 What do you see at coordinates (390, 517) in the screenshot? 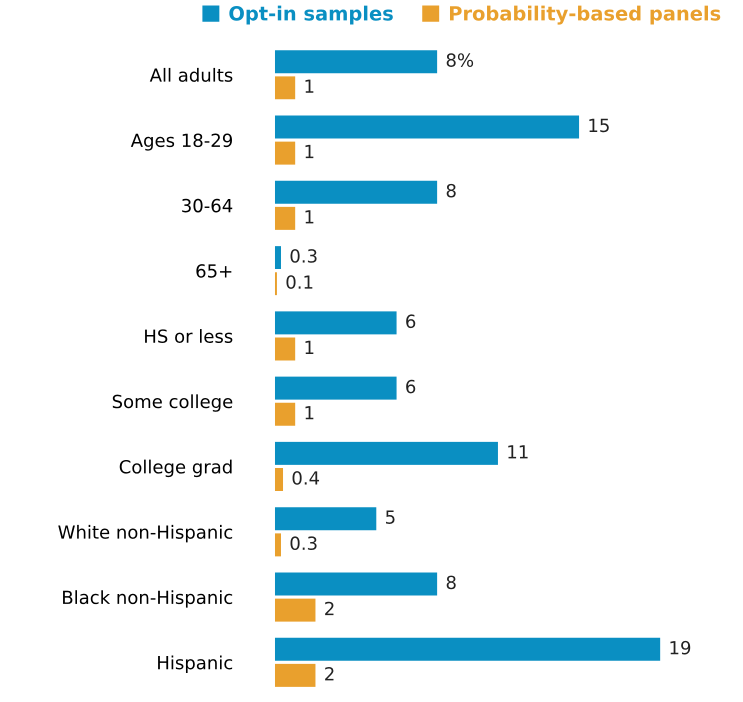
I see `data-label: 5` at bounding box center [390, 517].